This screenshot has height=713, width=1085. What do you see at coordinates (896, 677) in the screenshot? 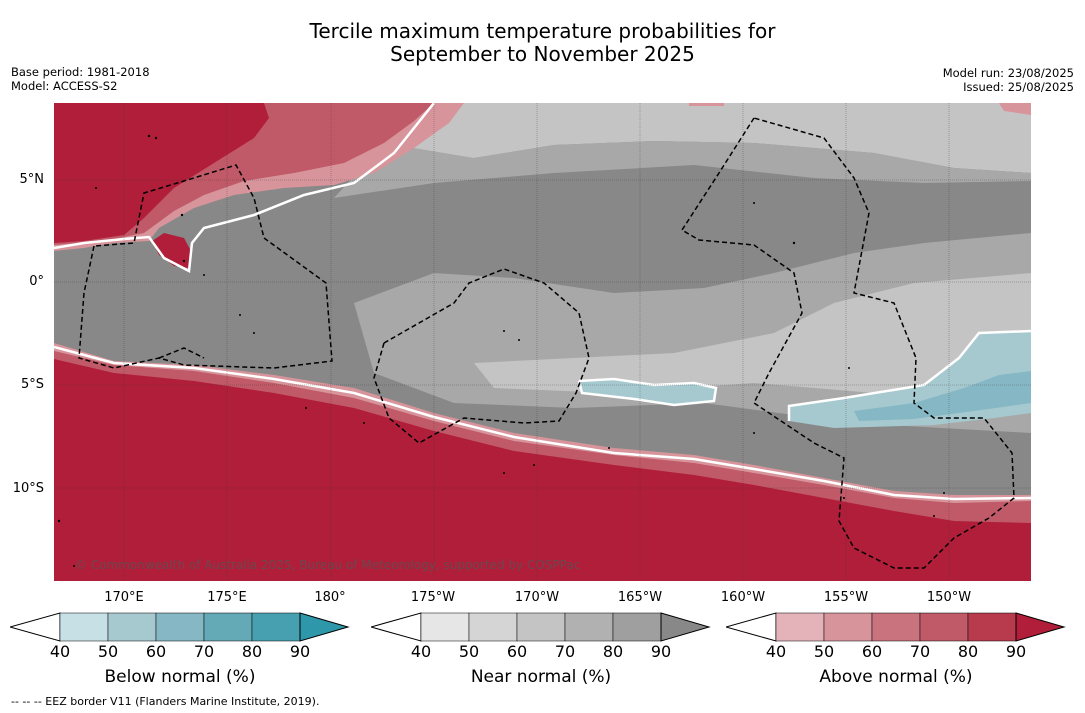
I see `colorbar-above-title: Above normal (%)` at bounding box center [896, 677].